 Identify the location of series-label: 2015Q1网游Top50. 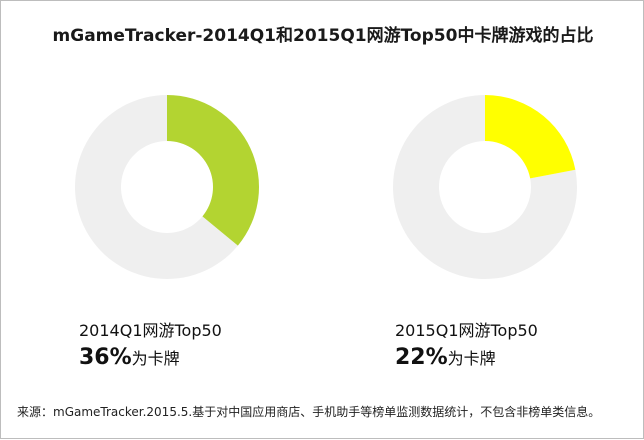
(466, 330).